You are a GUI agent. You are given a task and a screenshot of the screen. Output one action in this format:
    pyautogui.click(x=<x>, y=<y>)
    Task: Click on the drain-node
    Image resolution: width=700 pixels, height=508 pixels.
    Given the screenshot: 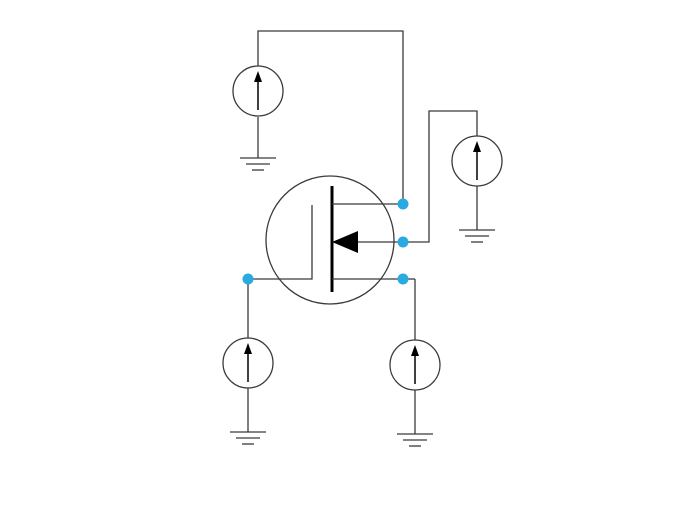 What is the action you would take?
    pyautogui.click(x=403, y=204)
    